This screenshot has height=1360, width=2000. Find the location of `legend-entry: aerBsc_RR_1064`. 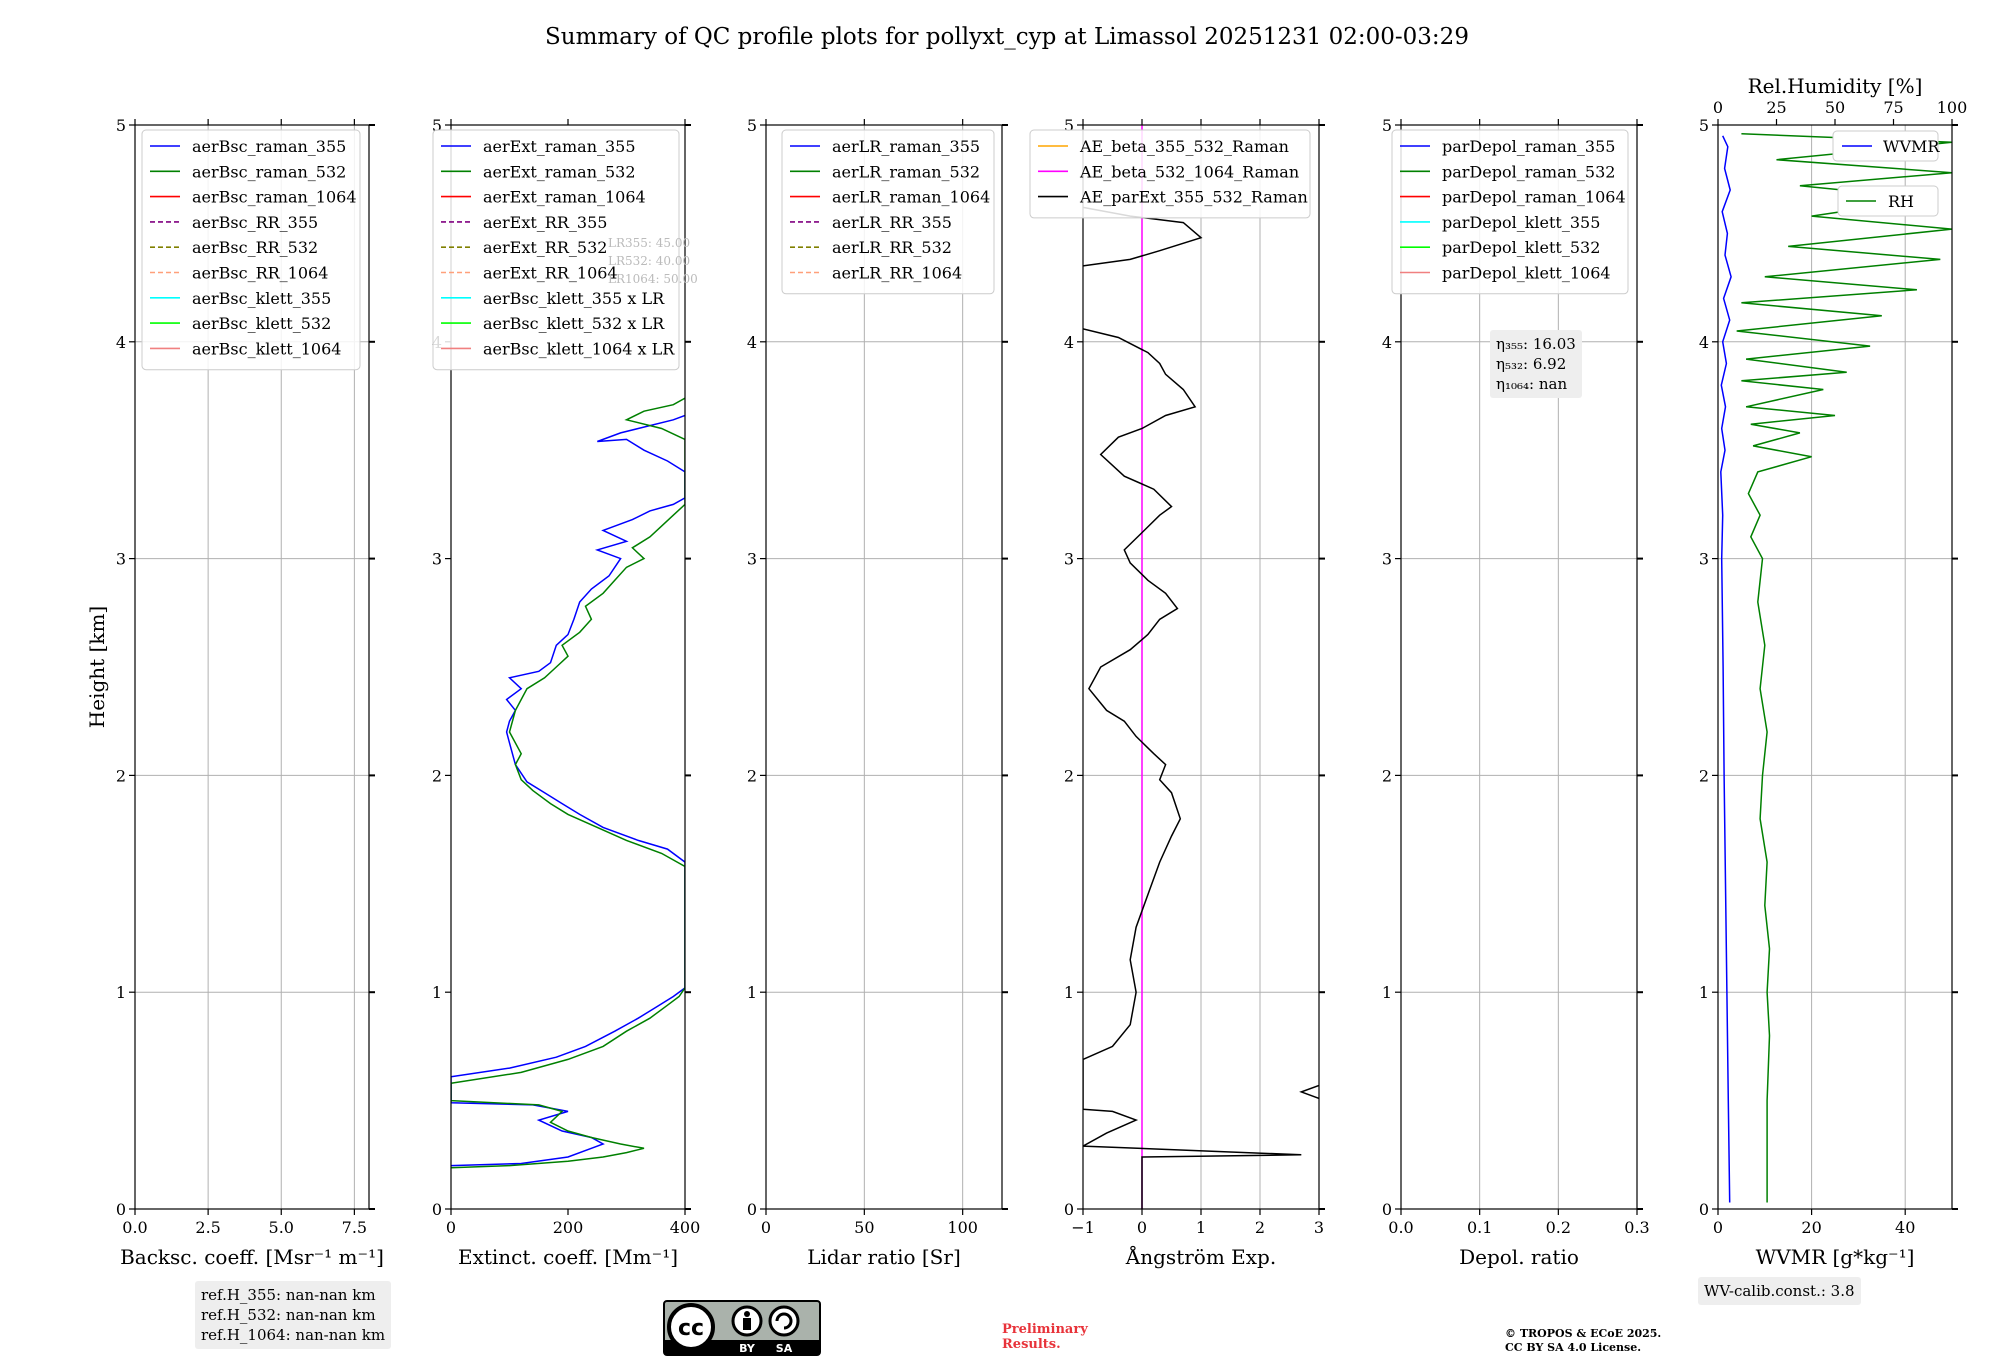

legend-entry: aerBsc_RR_1064 is located at coordinates (260, 273).